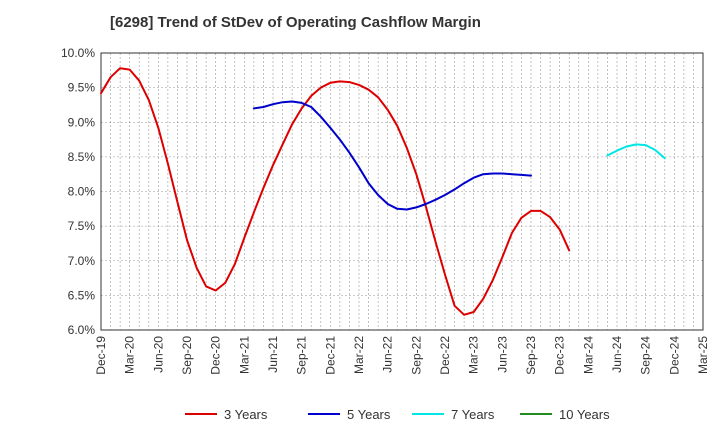 The height and width of the screenshot is (440, 720). Describe the element at coordinates (531, 355) in the screenshot. I see `x-tick-label: Sep-23` at that location.